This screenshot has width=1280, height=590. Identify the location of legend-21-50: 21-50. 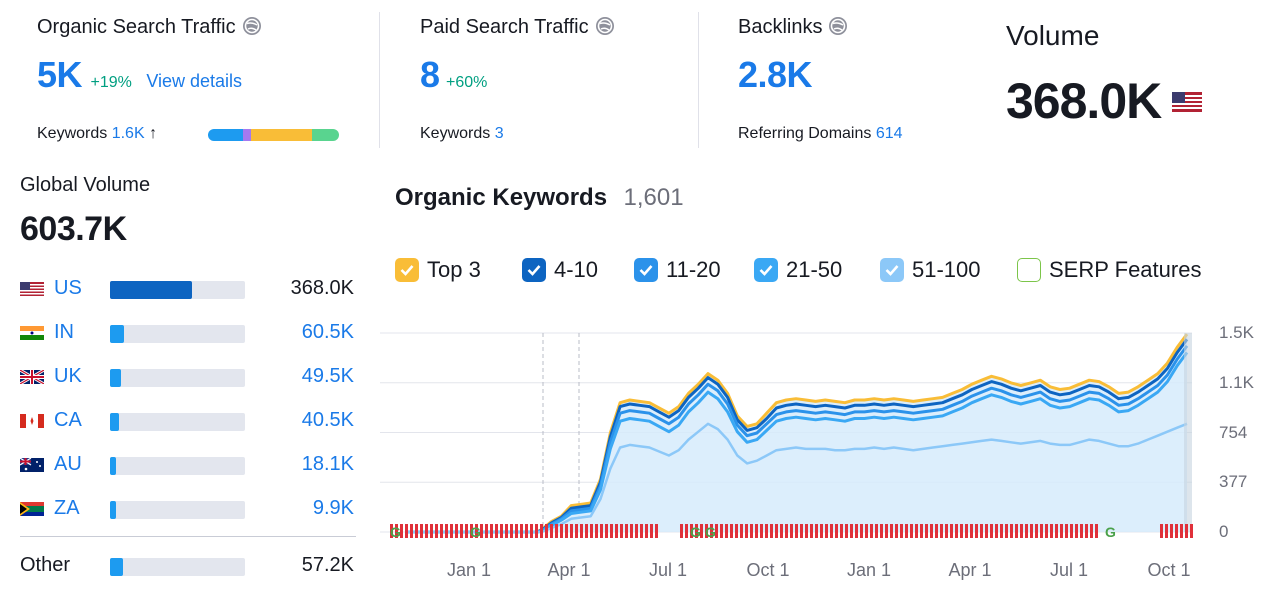
(798, 270).